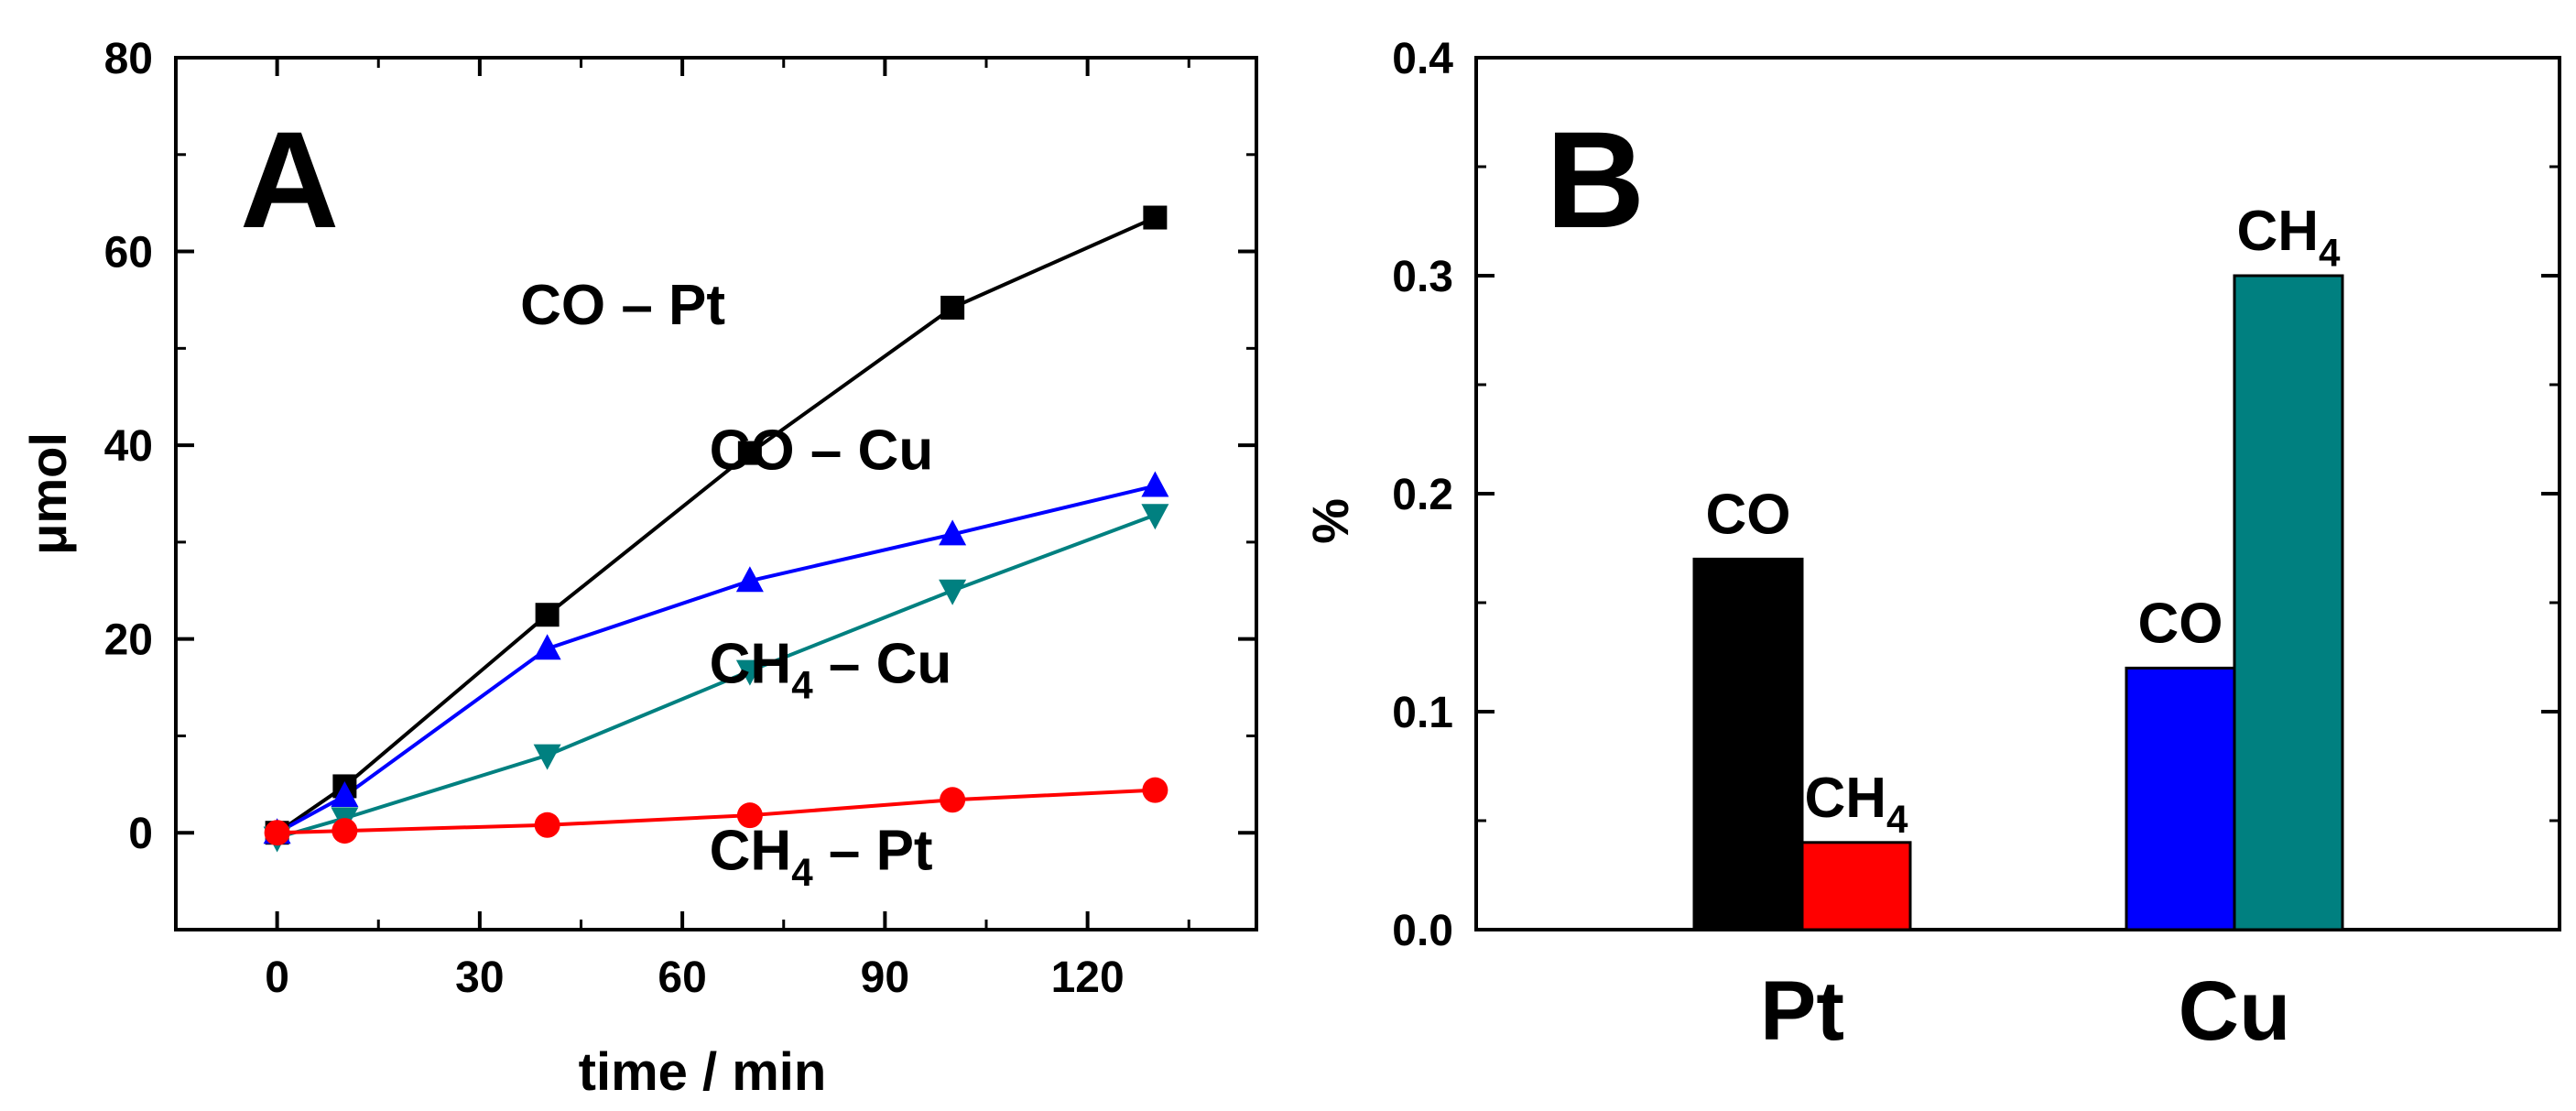  Describe the element at coordinates (1422, 59) in the screenshot. I see `panel-b-ytick-label: 0.4` at that location.